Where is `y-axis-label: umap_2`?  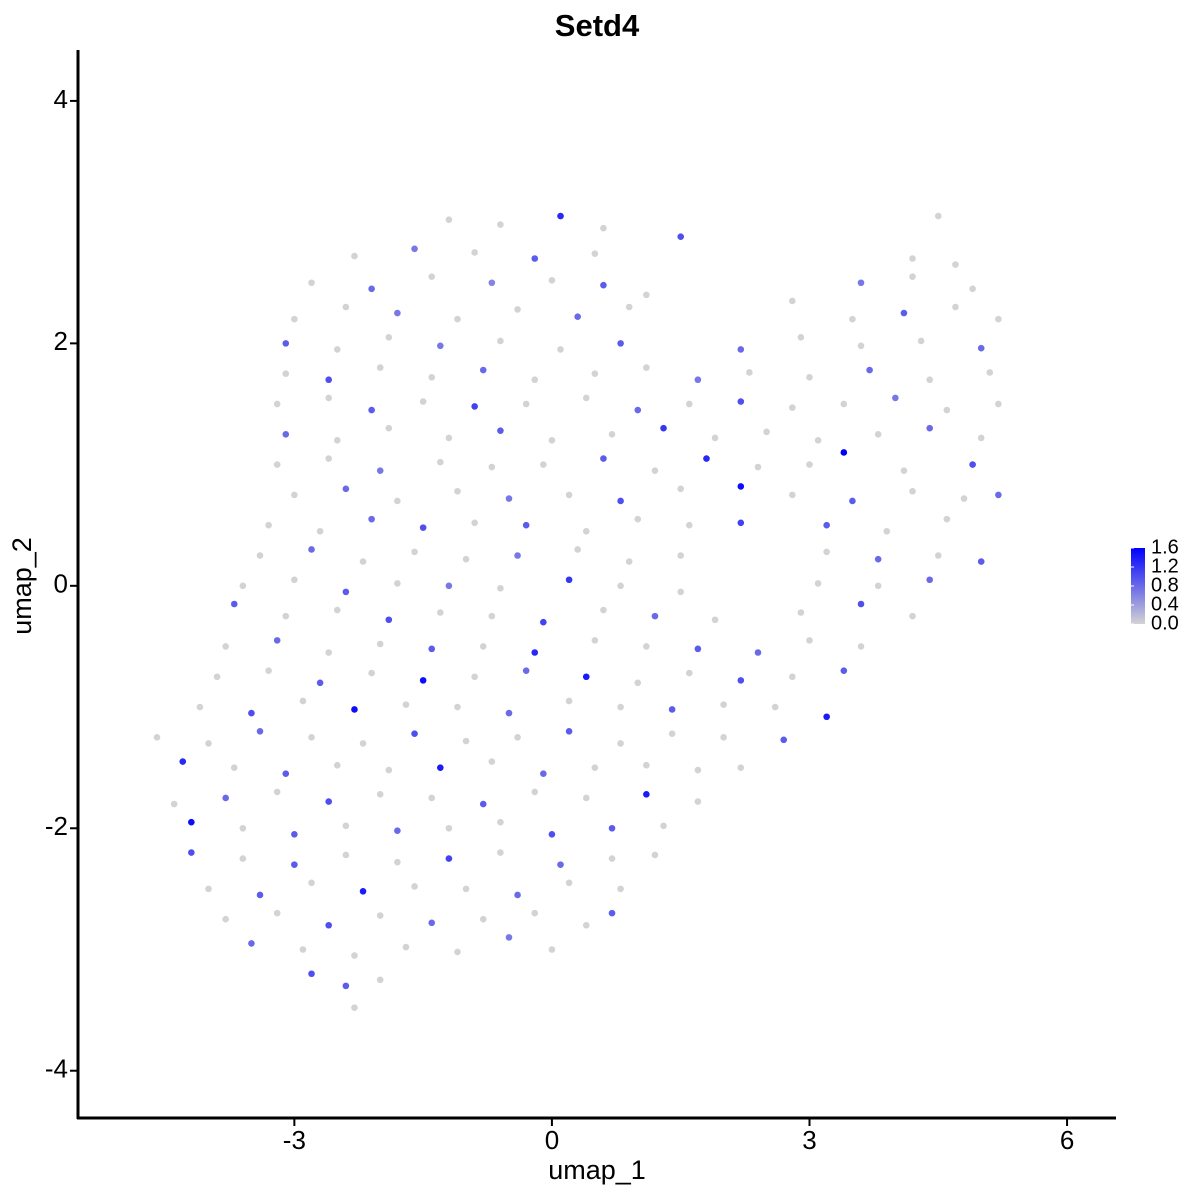
y-axis-label: umap_2 is located at coordinates (22, 586).